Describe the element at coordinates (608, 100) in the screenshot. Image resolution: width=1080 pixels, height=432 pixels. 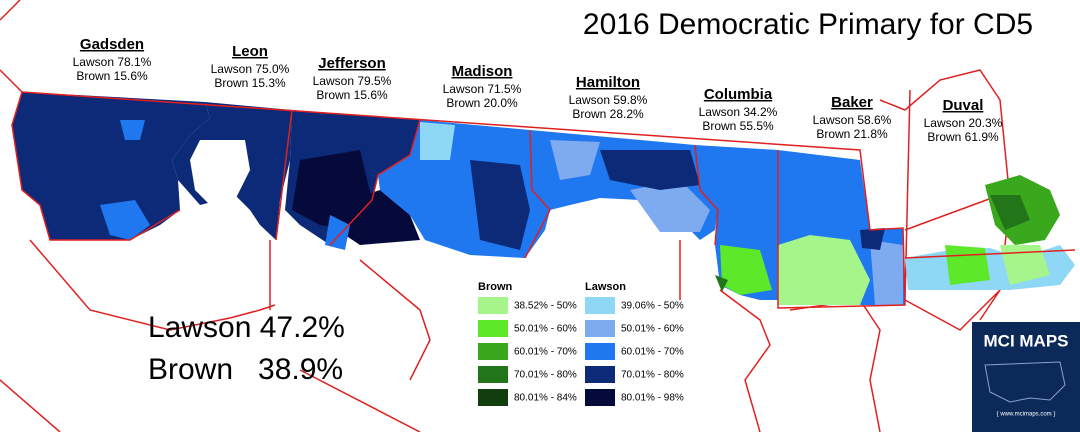
I see `county-result: Lawson 59.8%` at that location.